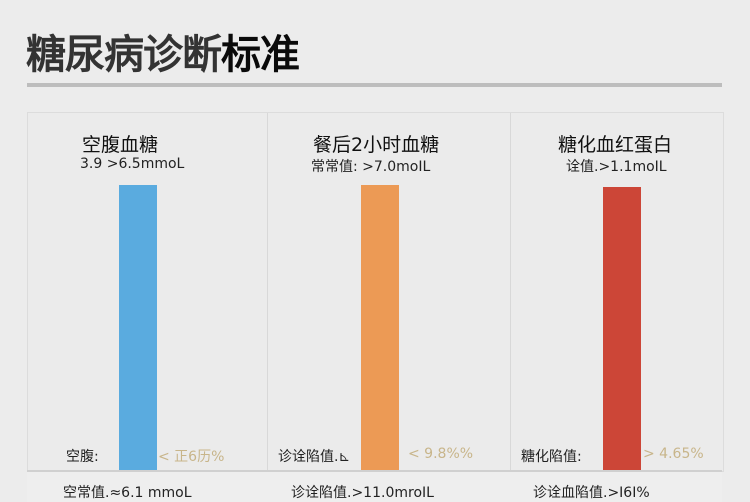 Image resolution: width=750 pixels, height=502 pixels. Describe the element at coordinates (376, 145) in the screenshot. I see `column-title: 餐后2小时血糖` at that location.